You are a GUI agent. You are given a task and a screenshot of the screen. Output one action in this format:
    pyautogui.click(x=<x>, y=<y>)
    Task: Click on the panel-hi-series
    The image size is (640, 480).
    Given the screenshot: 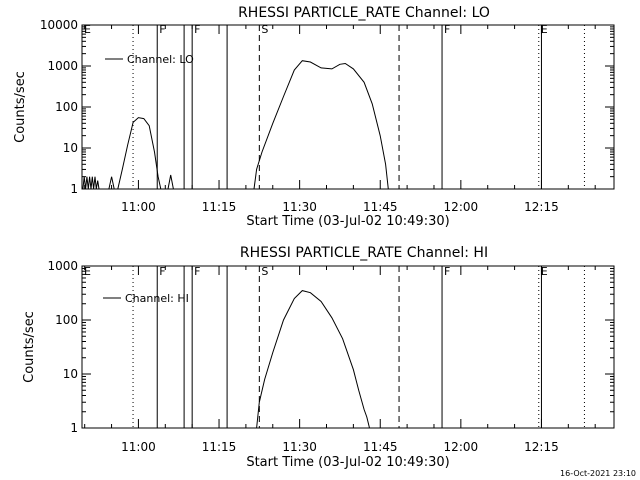 What is the action you would take?
    pyautogui.click(x=313, y=359)
    